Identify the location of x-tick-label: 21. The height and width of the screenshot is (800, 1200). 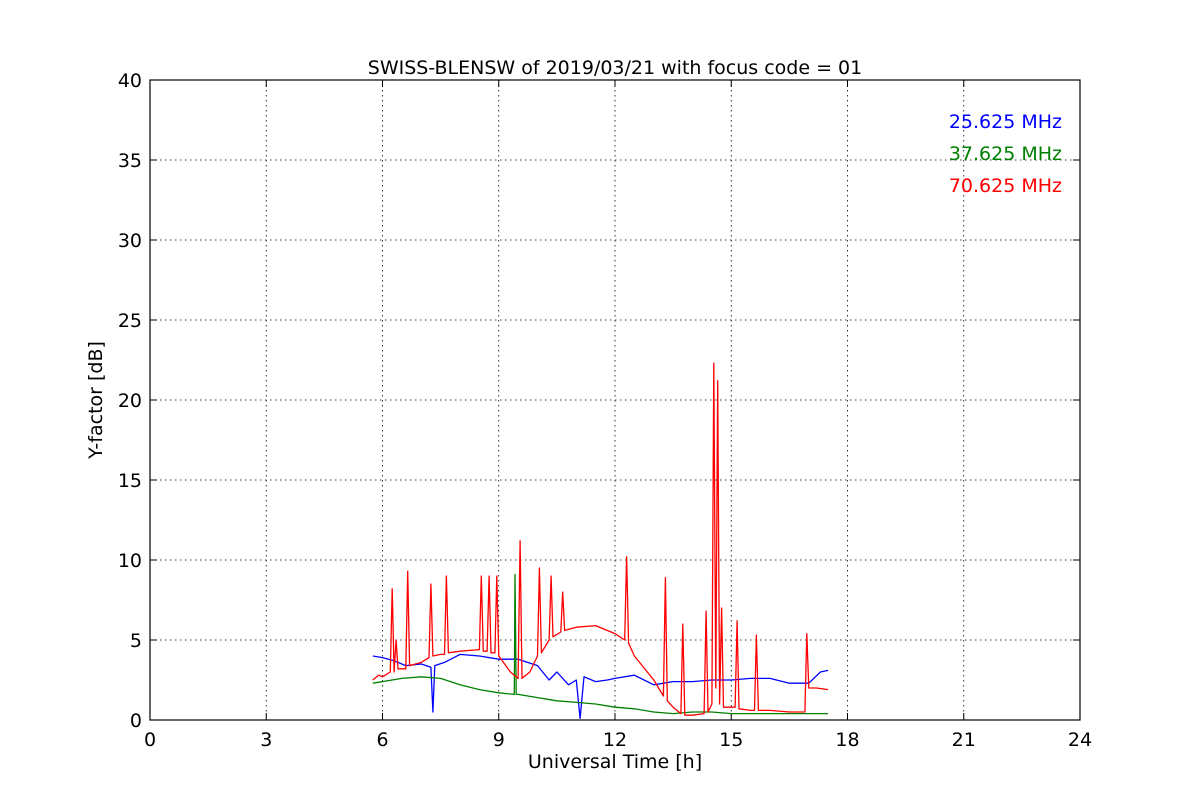
(964, 740).